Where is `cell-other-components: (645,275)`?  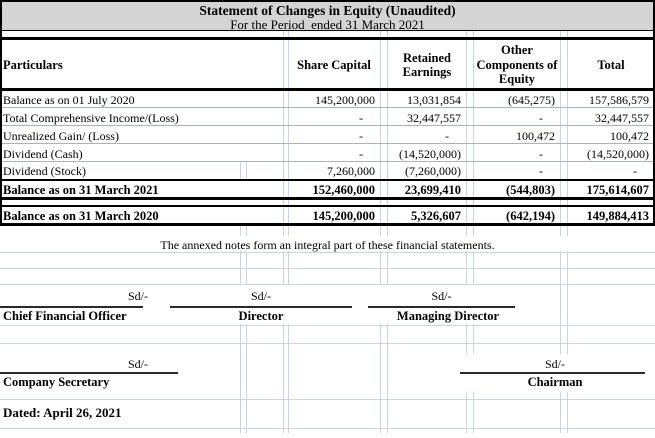 cell-other-components: (645,275) is located at coordinates (531, 100).